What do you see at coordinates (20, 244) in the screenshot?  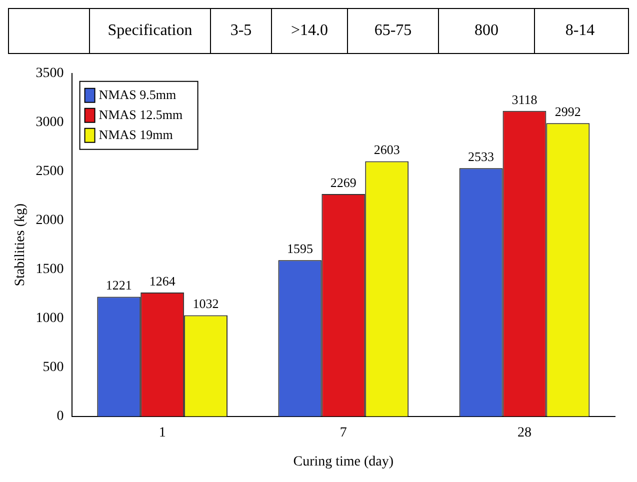 I see `y-axis-title: Stabilities (kg)` at bounding box center [20, 244].